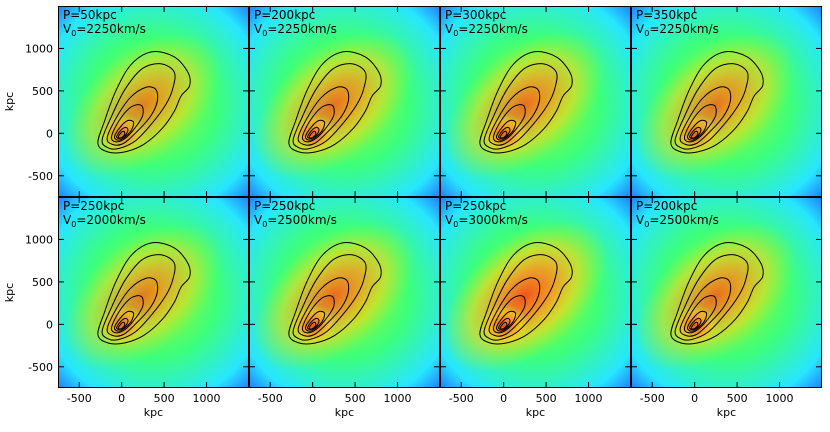 Image resolution: width=830 pixels, height=432 pixels. What do you see at coordinates (295, 221) in the screenshot?
I see `panel-v-label: V0=2500km/s` at bounding box center [295, 221].